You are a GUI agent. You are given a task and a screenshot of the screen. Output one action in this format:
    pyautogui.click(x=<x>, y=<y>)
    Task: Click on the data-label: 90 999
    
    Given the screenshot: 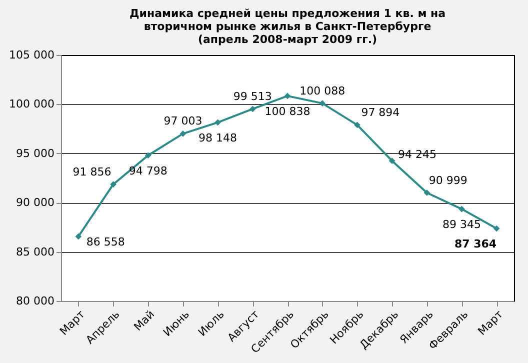 What is the action you would take?
    pyautogui.click(x=448, y=180)
    